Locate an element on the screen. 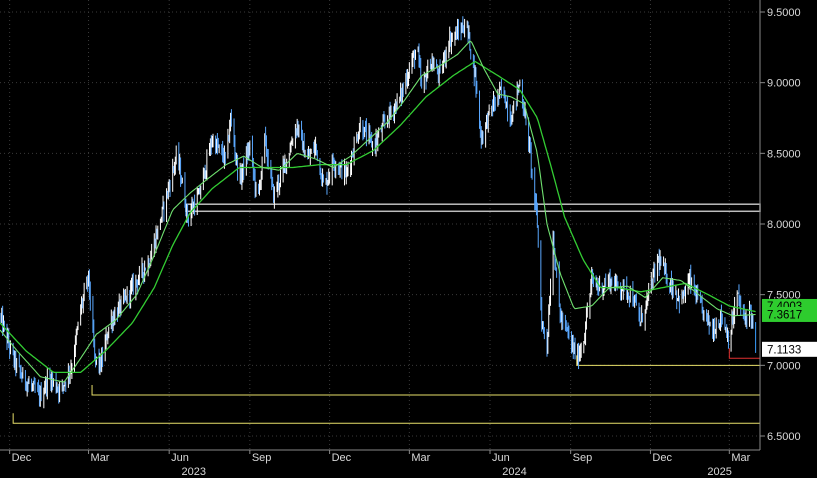 This screenshot has height=478, width=817. y-tick-label: 9.0000 is located at coordinates (784, 84).